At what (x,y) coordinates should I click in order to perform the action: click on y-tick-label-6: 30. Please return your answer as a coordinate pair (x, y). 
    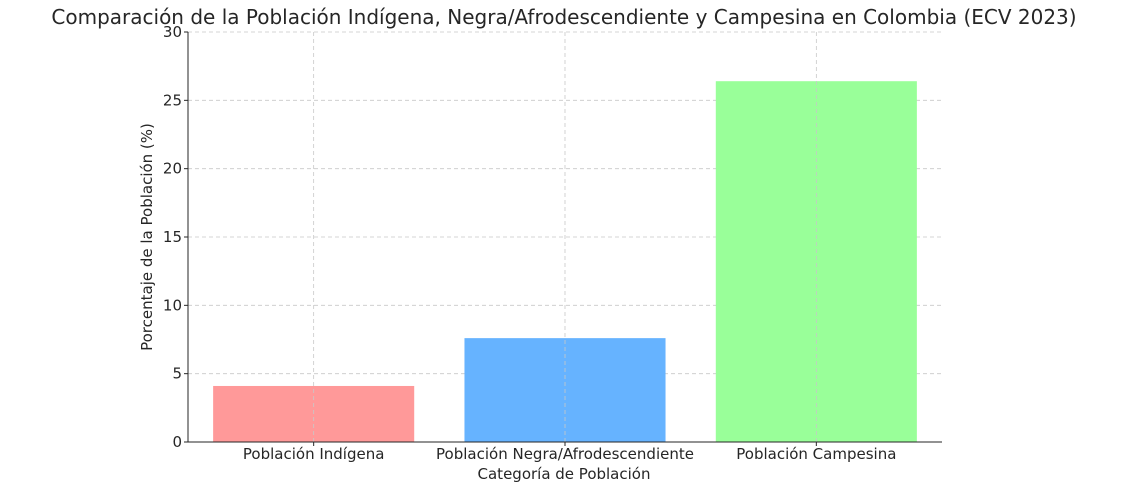
    Looking at the image, I should click on (172, 32).